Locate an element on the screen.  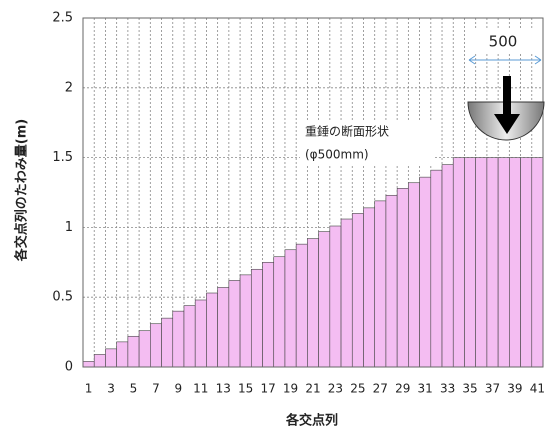
y-tick-label: 1 is located at coordinates (69, 227).